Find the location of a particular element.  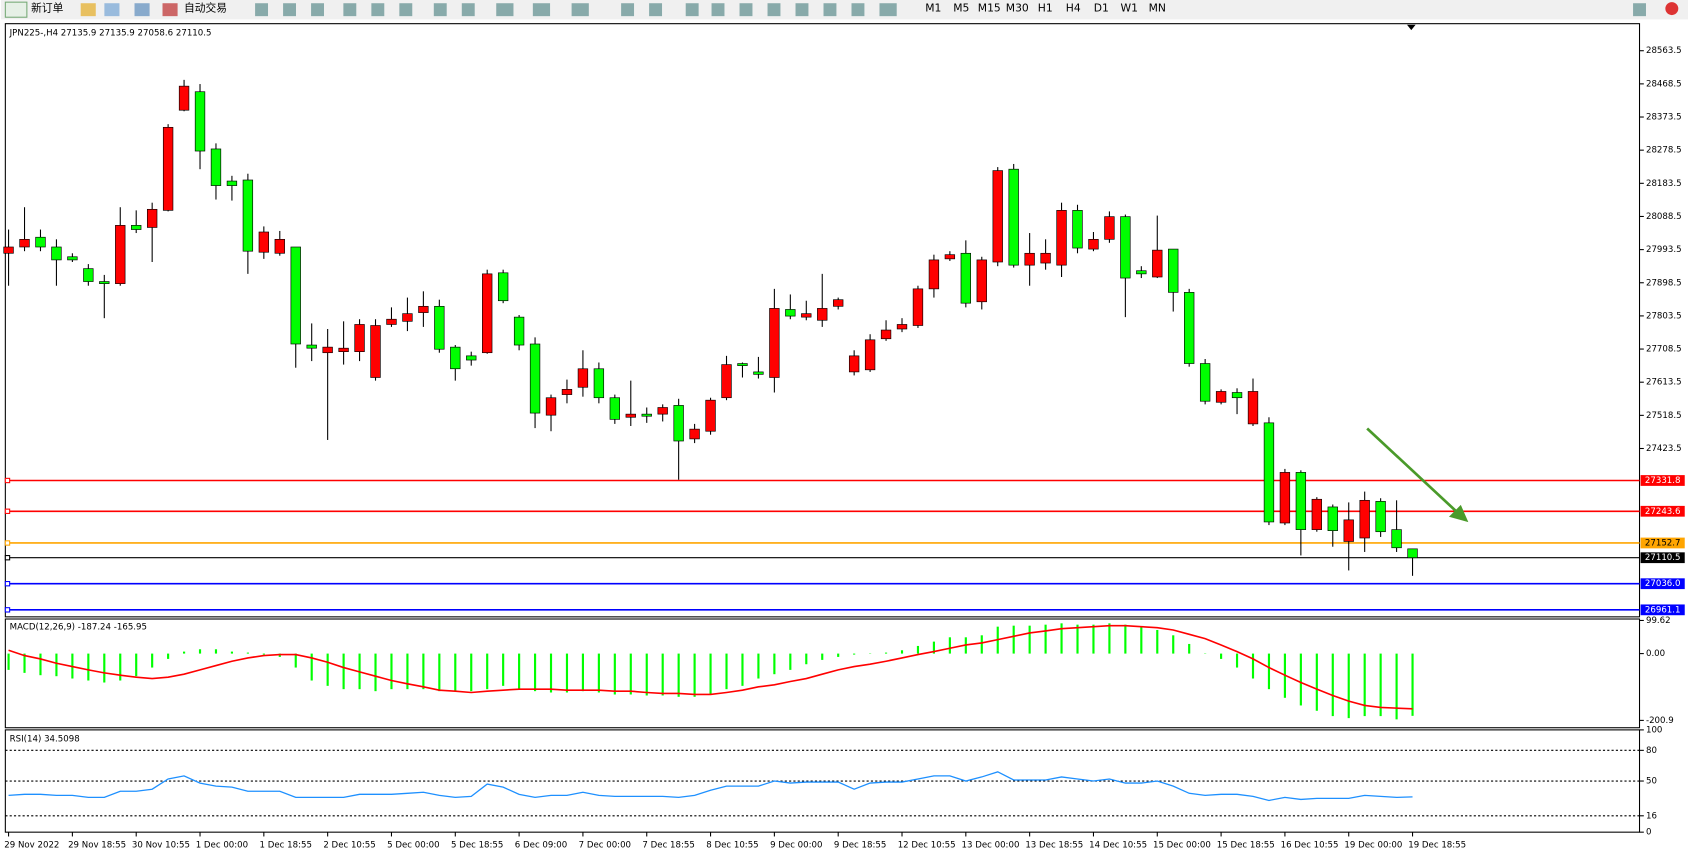

timeframe-button: M15 is located at coordinates (989, 8).